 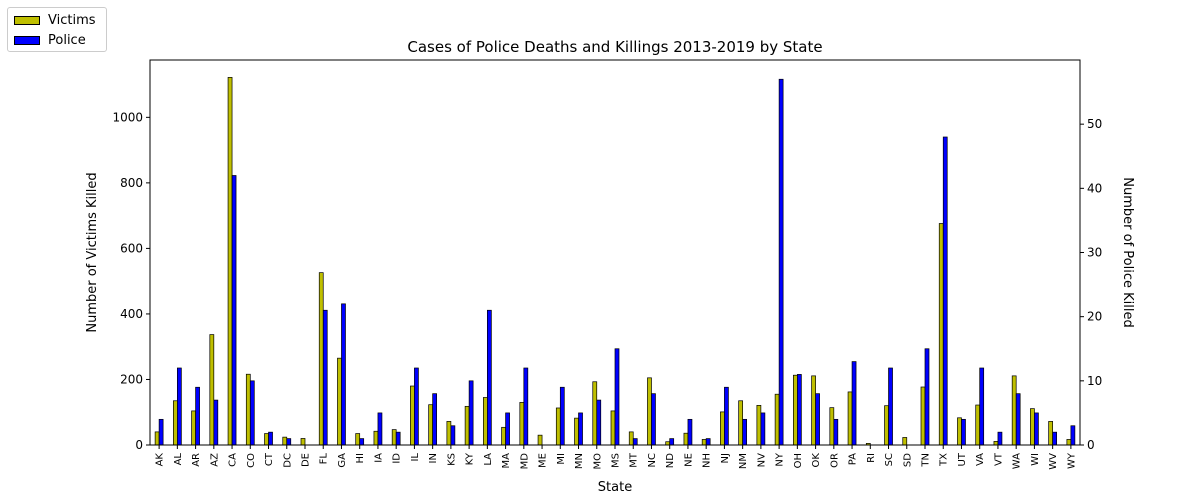 I want to click on x-tick-label-ia: IA, so click(x=378, y=458).